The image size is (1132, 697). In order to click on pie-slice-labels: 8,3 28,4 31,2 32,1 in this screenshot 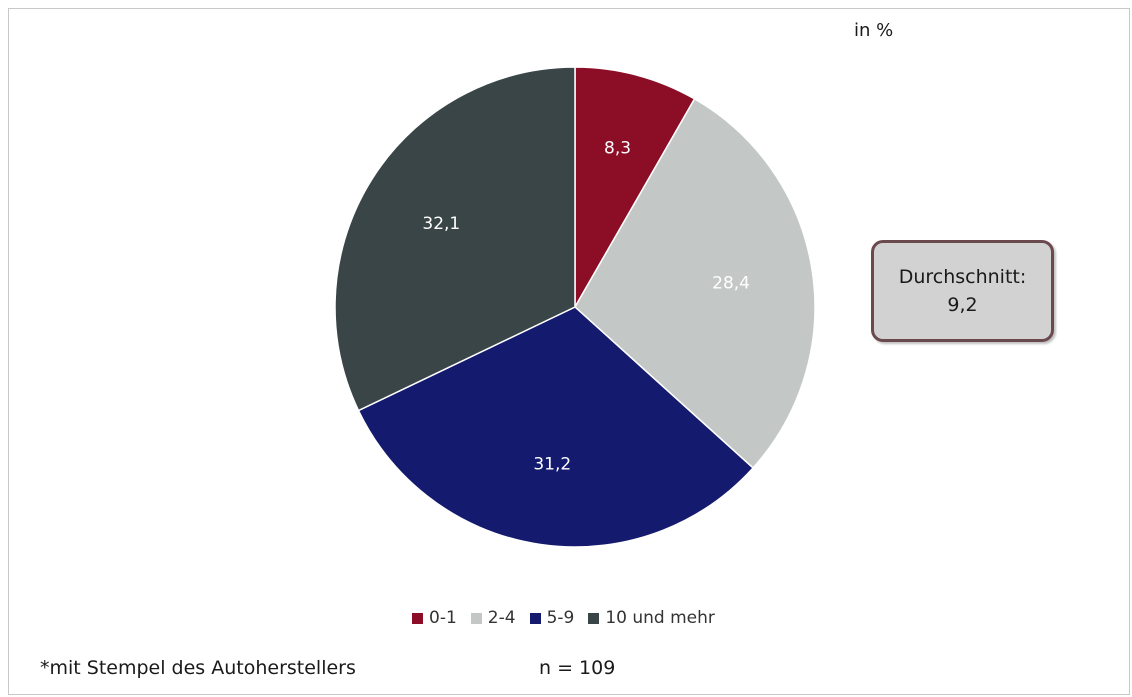, I will do `click(586, 307)`.